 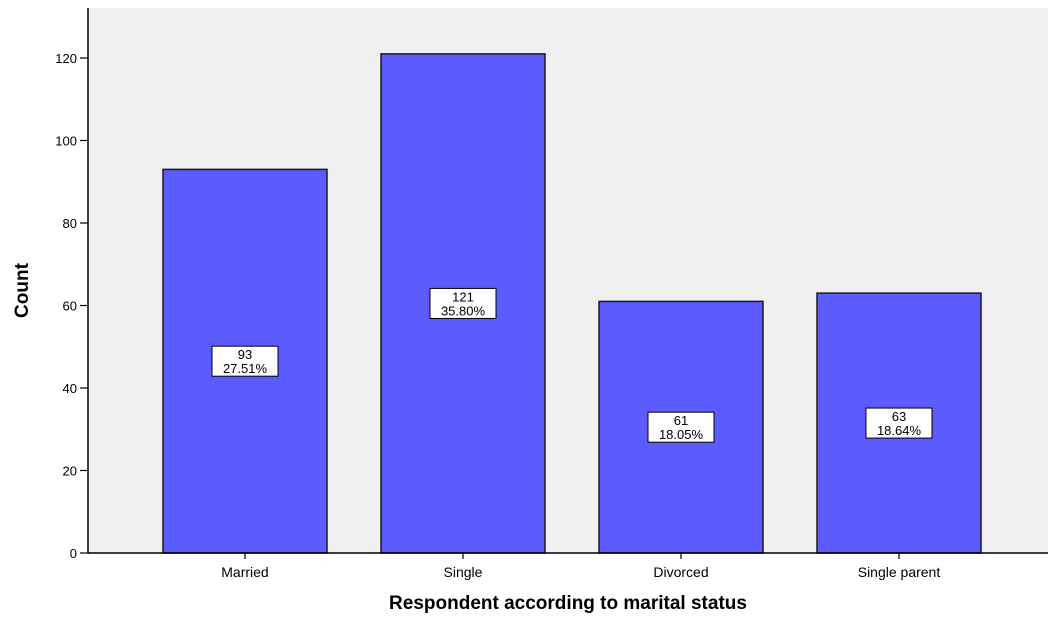 What do you see at coordinates (245, 368) in the screenshot?
I see `data-label-percent: 27.51%` at bounding box center [245, 368].